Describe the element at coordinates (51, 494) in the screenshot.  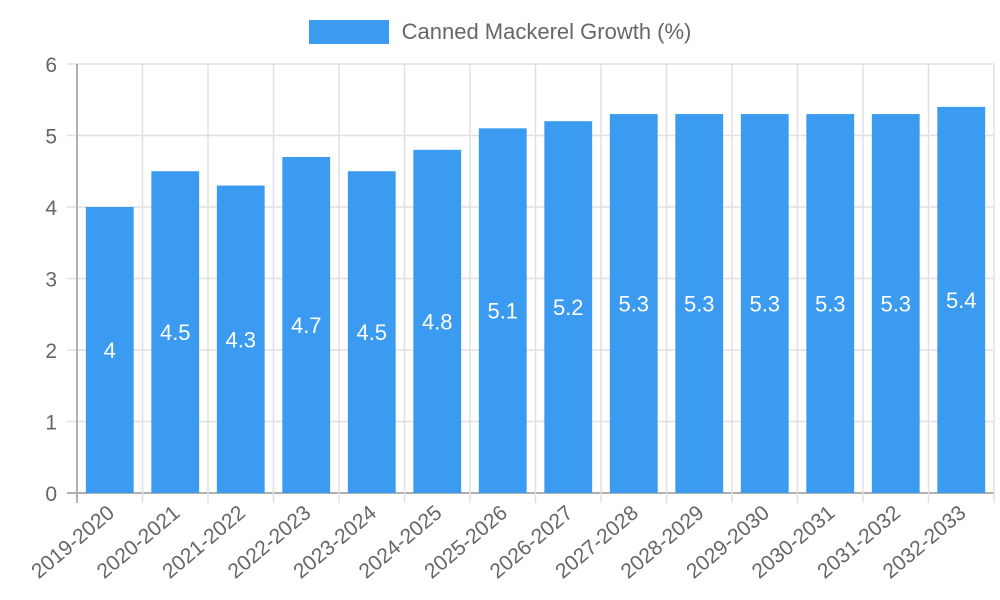
I see `y-tick-label: 0` at that location.